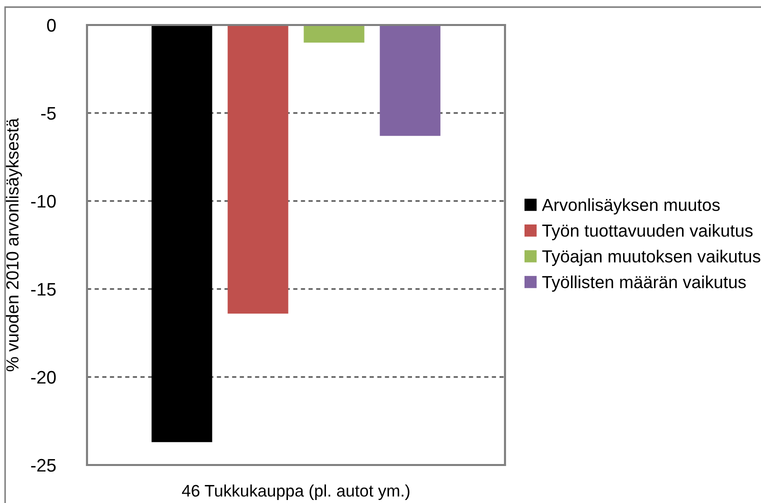 This screenshot has width=761, height=503. Describe the element at coordinates (647, 232) in the screenshot. I see `legend-label: Työn tuottavuuden vaikutus` at that location.